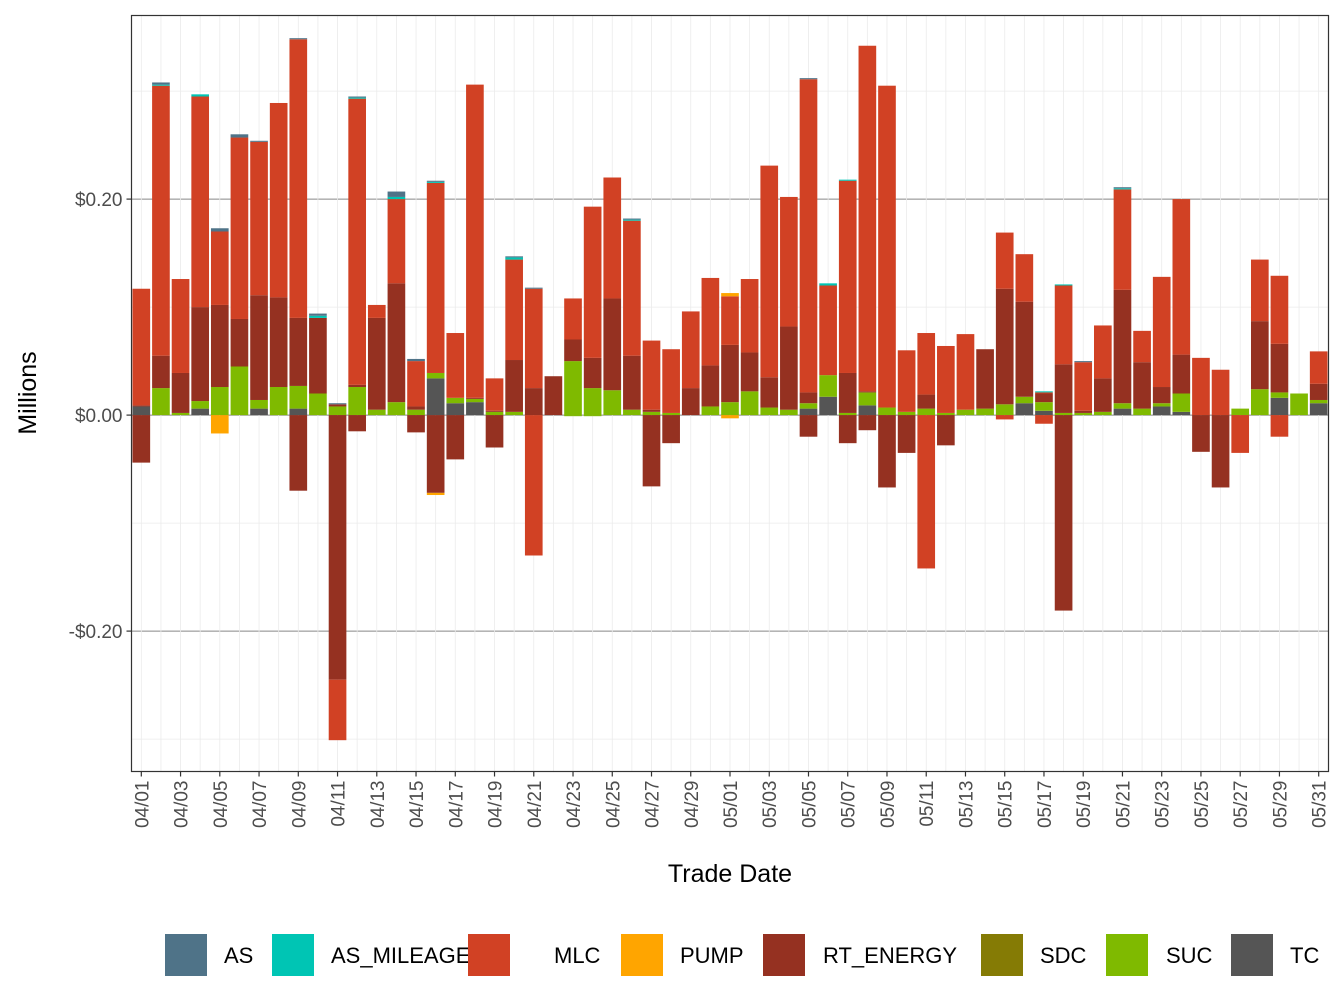 This screenshot has height=1008, width=1344. Describe the element at coordinates (692, 805) in the screenshot. I see `x-tick-label: 04/29` at that location.